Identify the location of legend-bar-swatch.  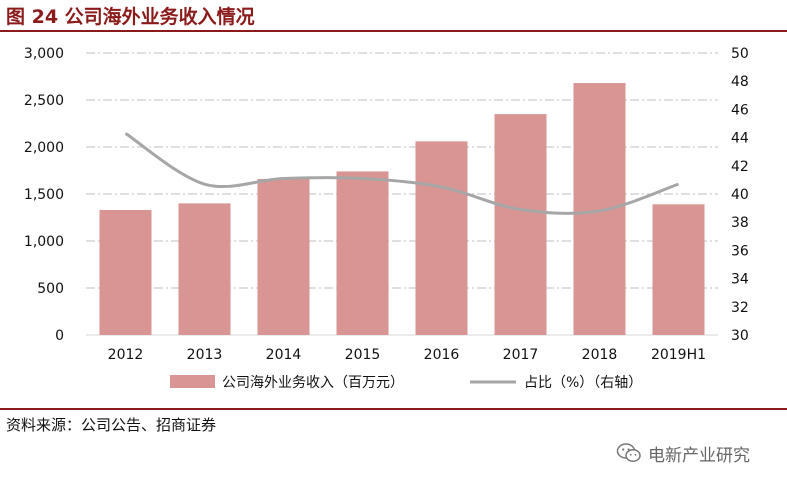
(192, 381).